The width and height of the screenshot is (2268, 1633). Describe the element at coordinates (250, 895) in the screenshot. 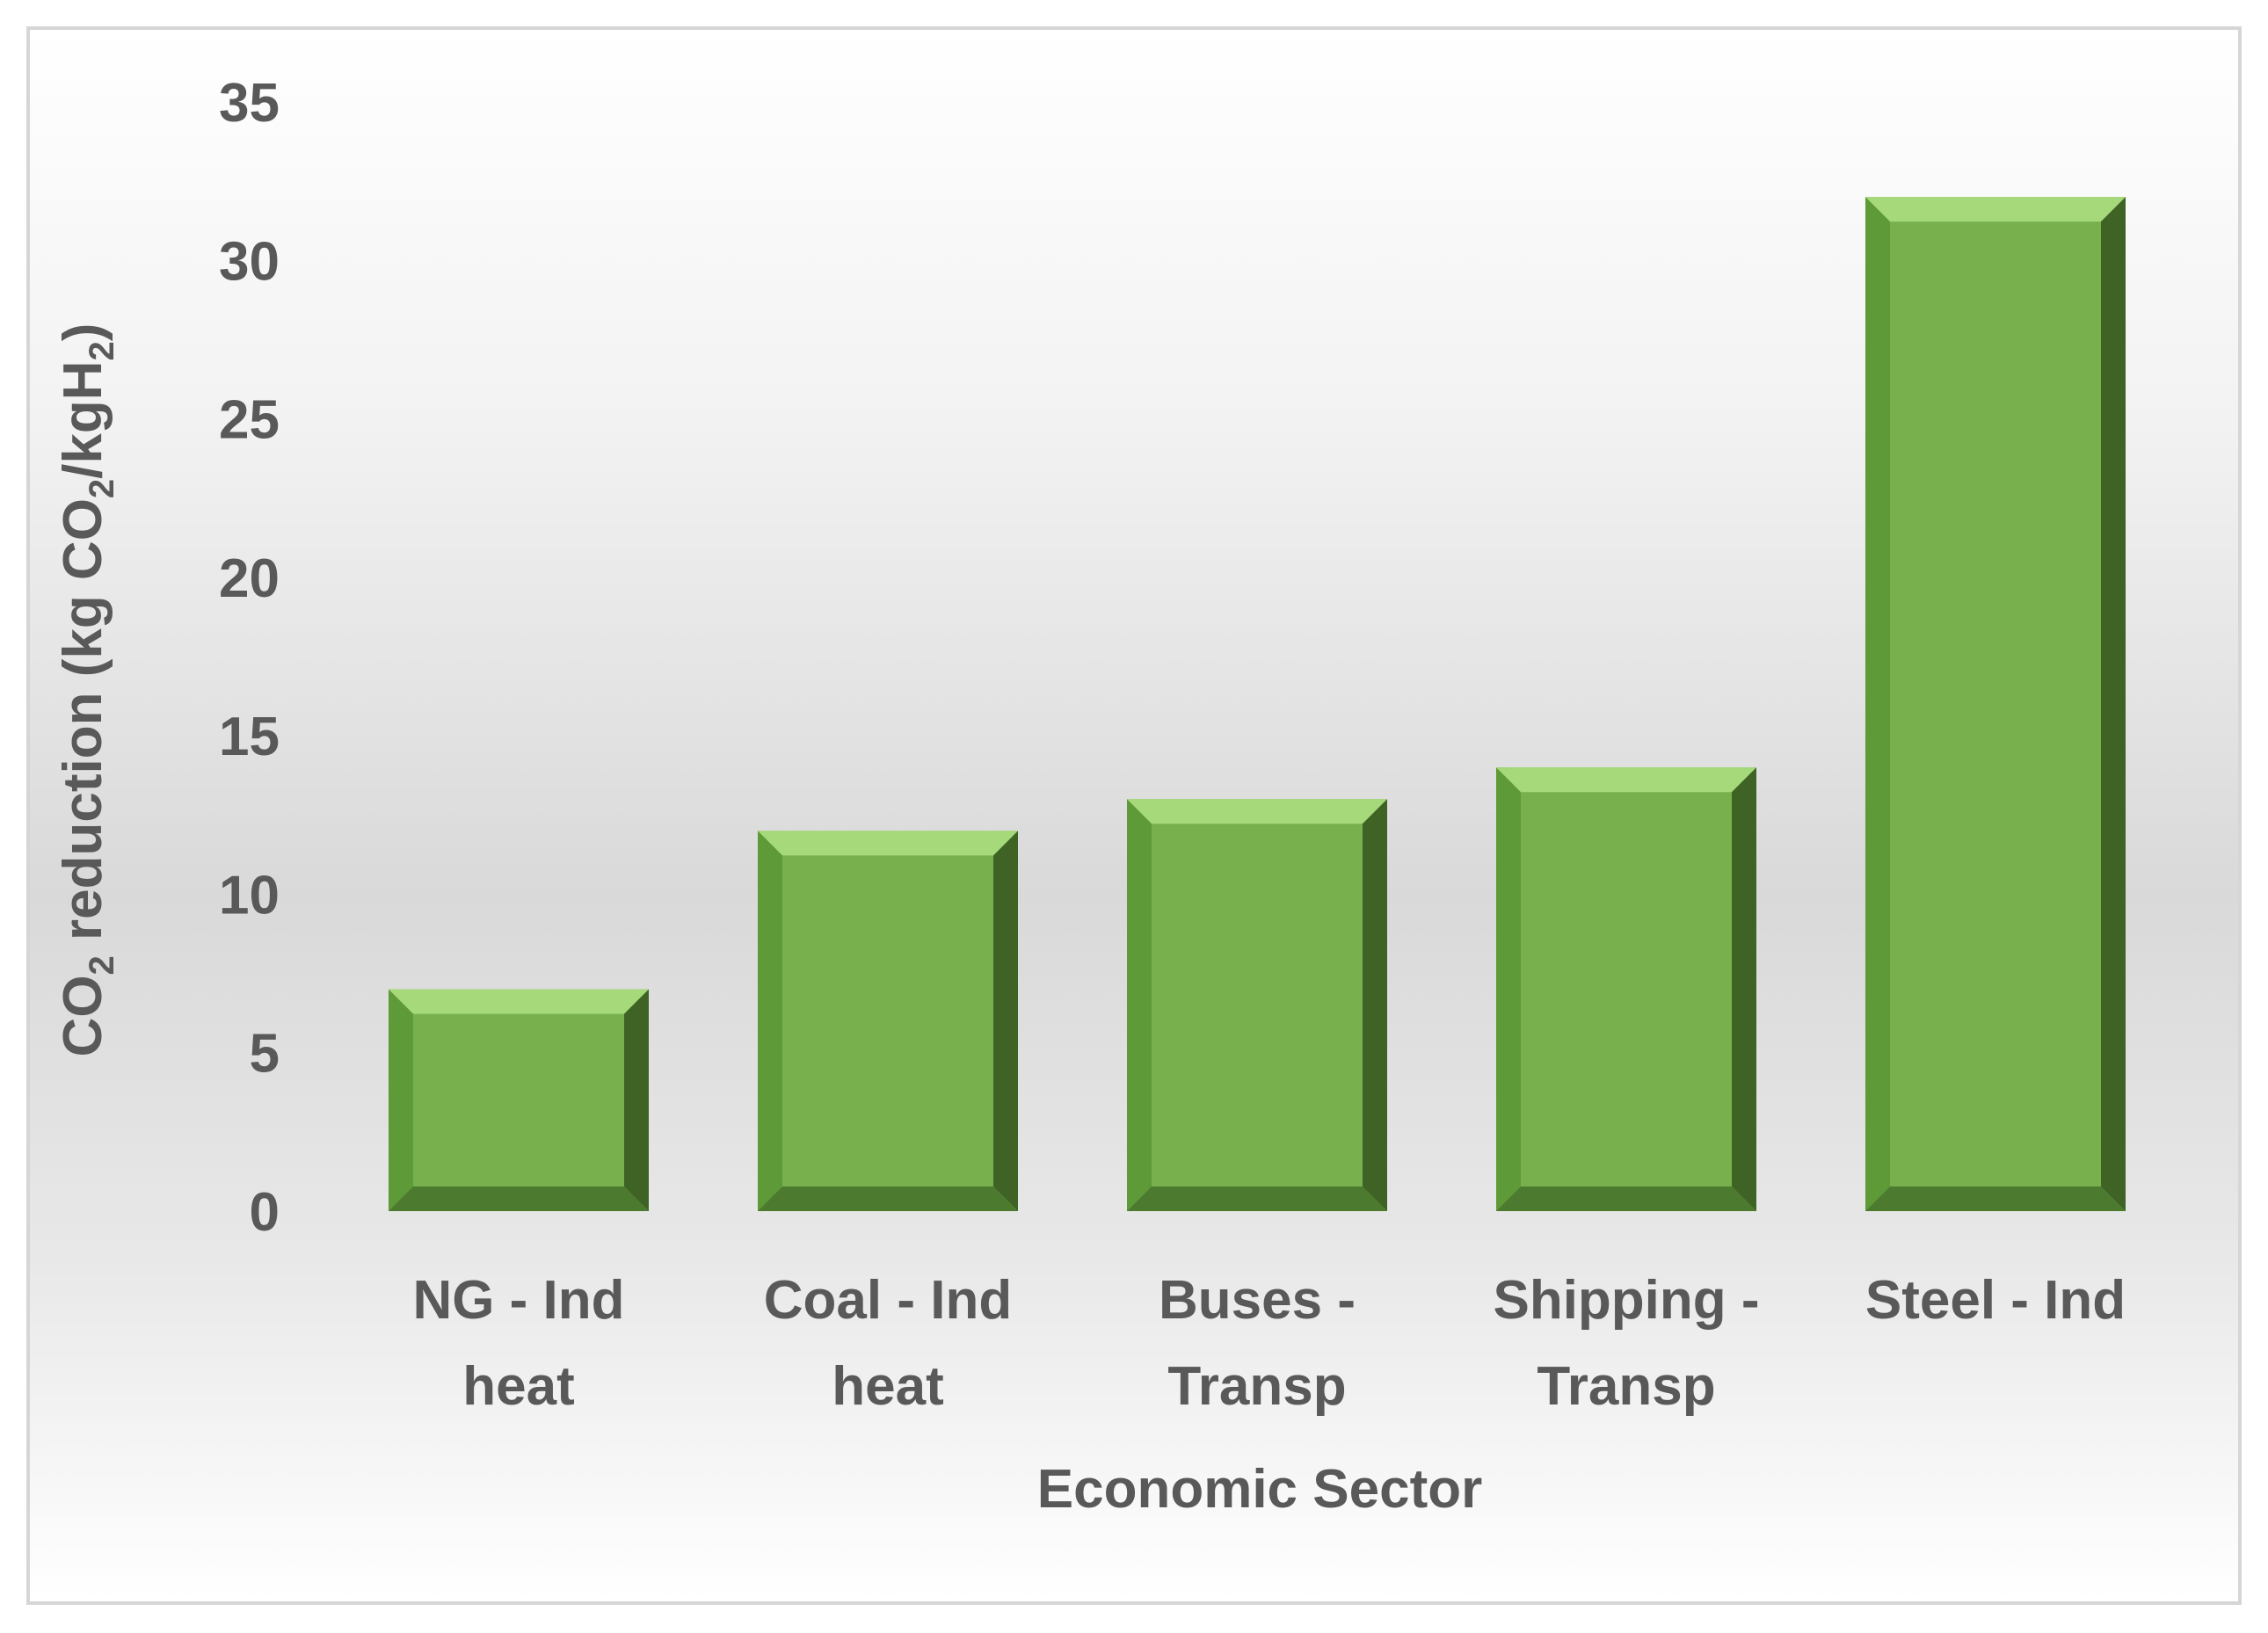

I see `y-tick-label: 10` at that location.